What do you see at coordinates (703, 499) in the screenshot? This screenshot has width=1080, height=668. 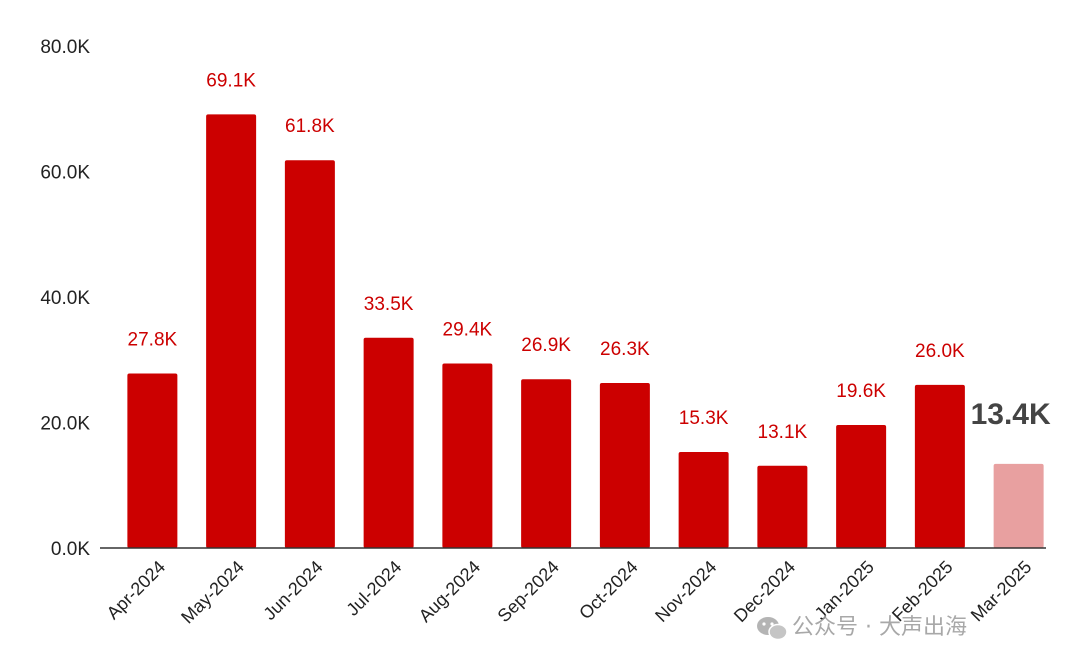 I see `bar-nov-2024` at bounding box center [703, 499].